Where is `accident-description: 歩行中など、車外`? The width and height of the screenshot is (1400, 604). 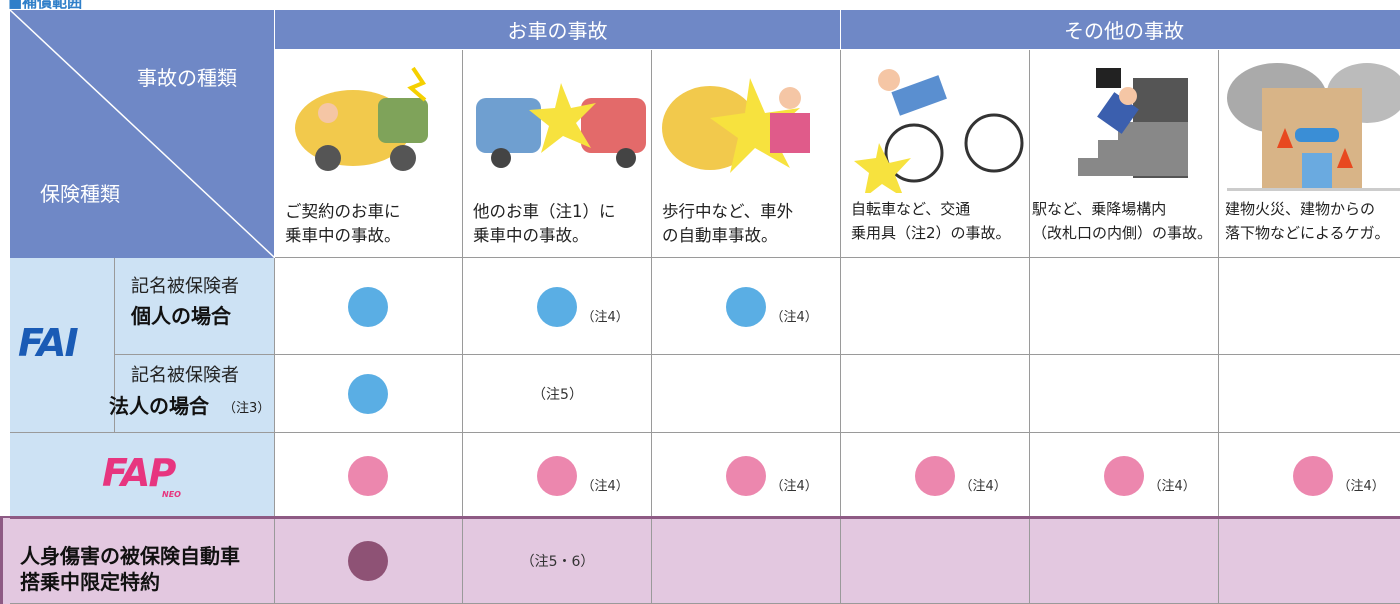 accident-description: 歩行中など、車外 is located at coordinates (728, 211).